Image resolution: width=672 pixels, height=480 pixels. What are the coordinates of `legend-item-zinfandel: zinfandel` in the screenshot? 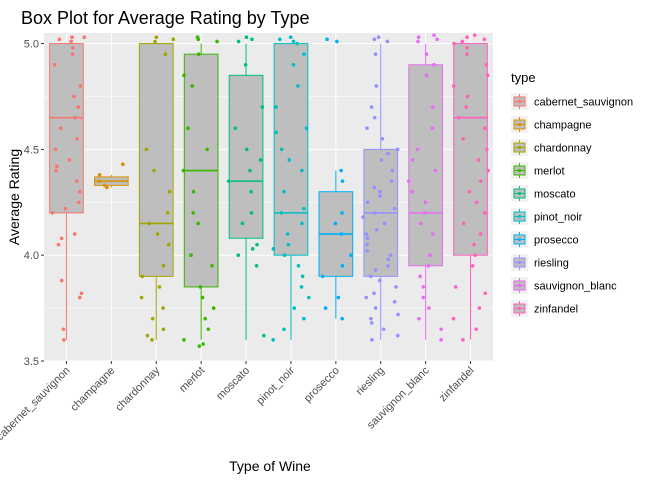 It's located at (544, 308).